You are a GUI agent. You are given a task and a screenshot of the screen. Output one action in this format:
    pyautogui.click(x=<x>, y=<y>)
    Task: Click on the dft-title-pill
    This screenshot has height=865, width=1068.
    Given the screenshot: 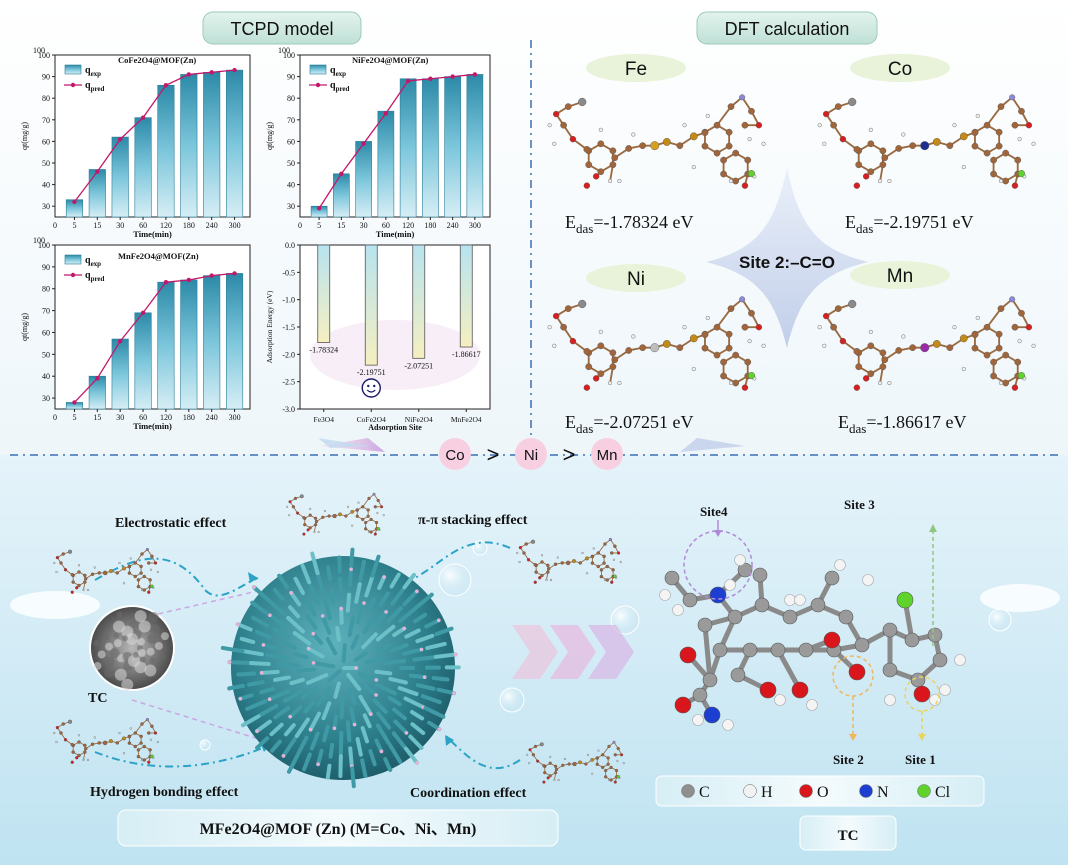 What is the action you would take?
    pyautogui.click(x=787, y=28)
    